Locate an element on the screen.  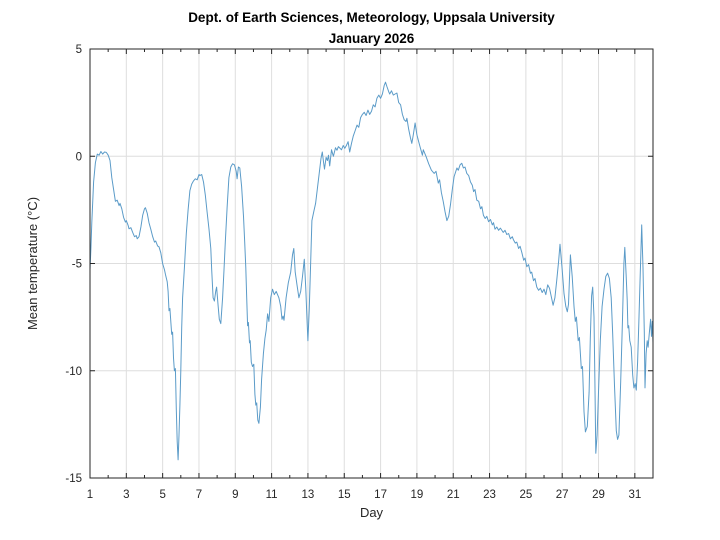
x-tick-label: 19 is located at coordinates (417, 495).